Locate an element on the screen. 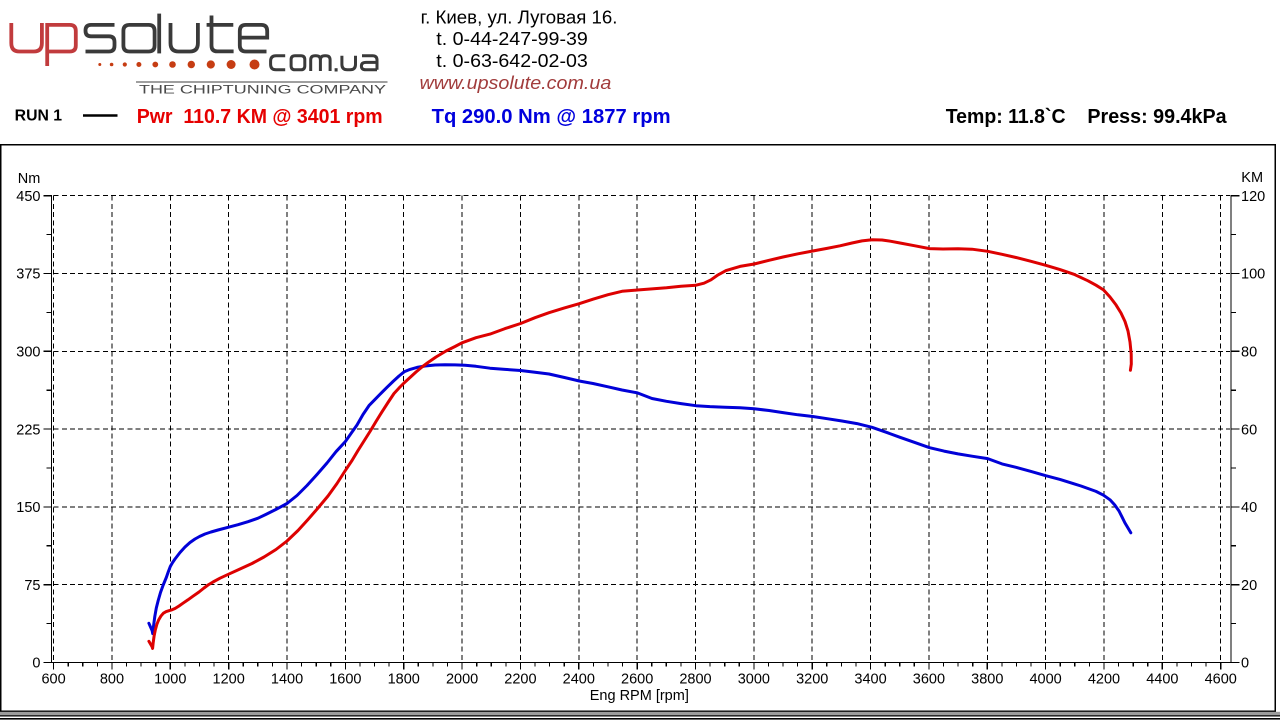  svg-text: 800 is located at coordinates (112, 680).